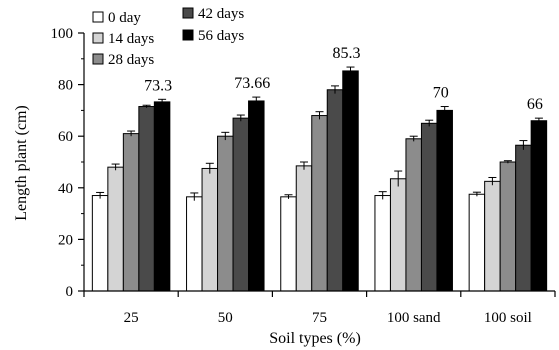 The width and height of the screenshot is (559, 350). I want to click on bar-25-56-days, so click(162, 196).